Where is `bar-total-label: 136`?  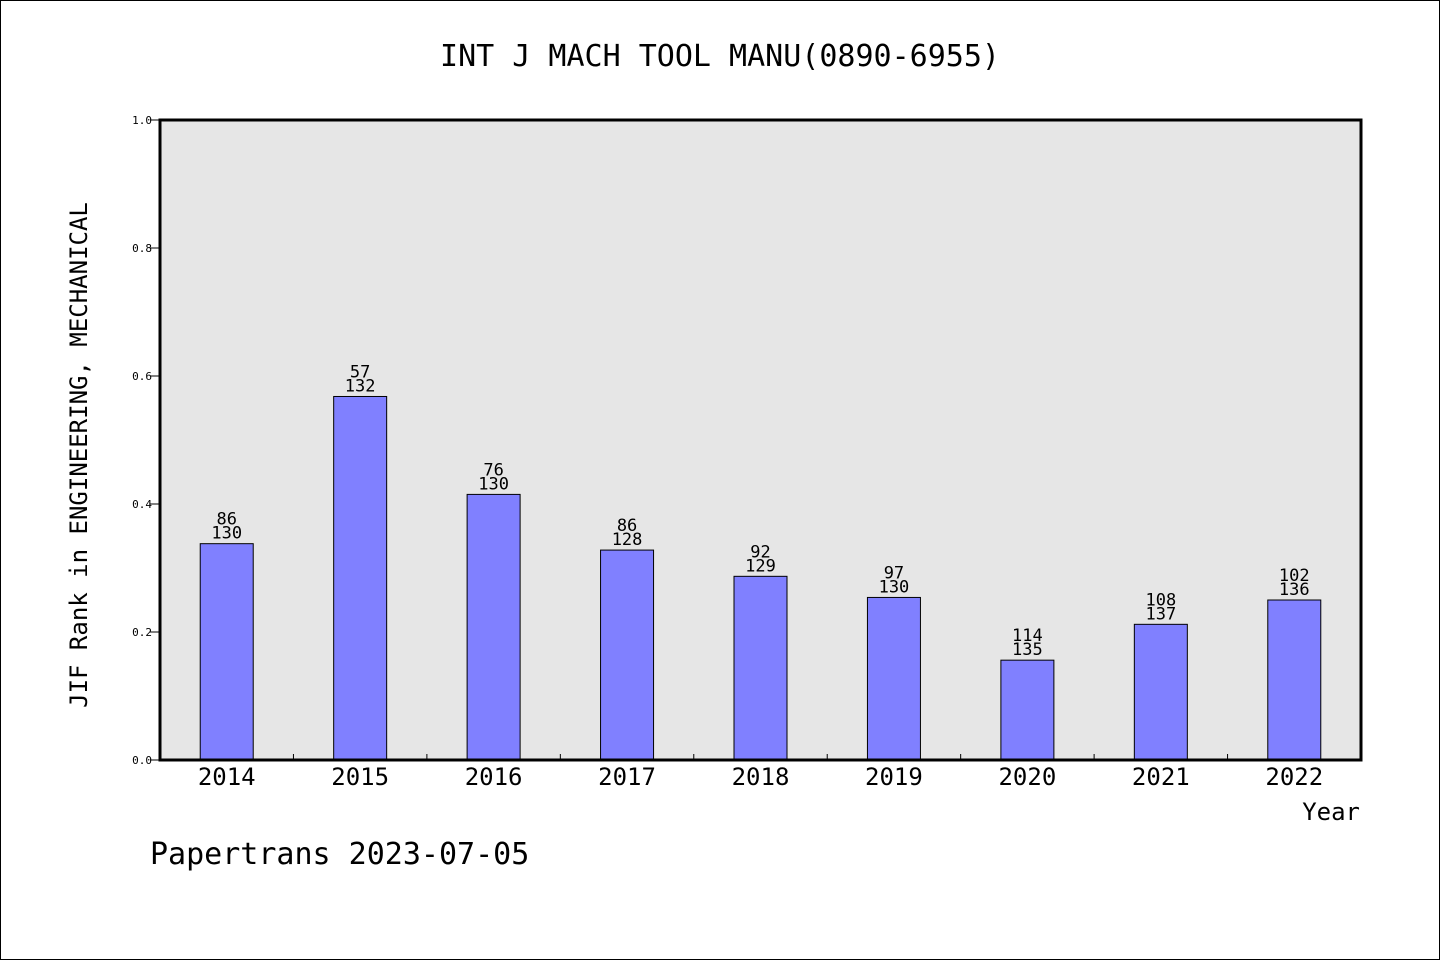 bar-total-label: 136 is located at coordinates (1294, 590).